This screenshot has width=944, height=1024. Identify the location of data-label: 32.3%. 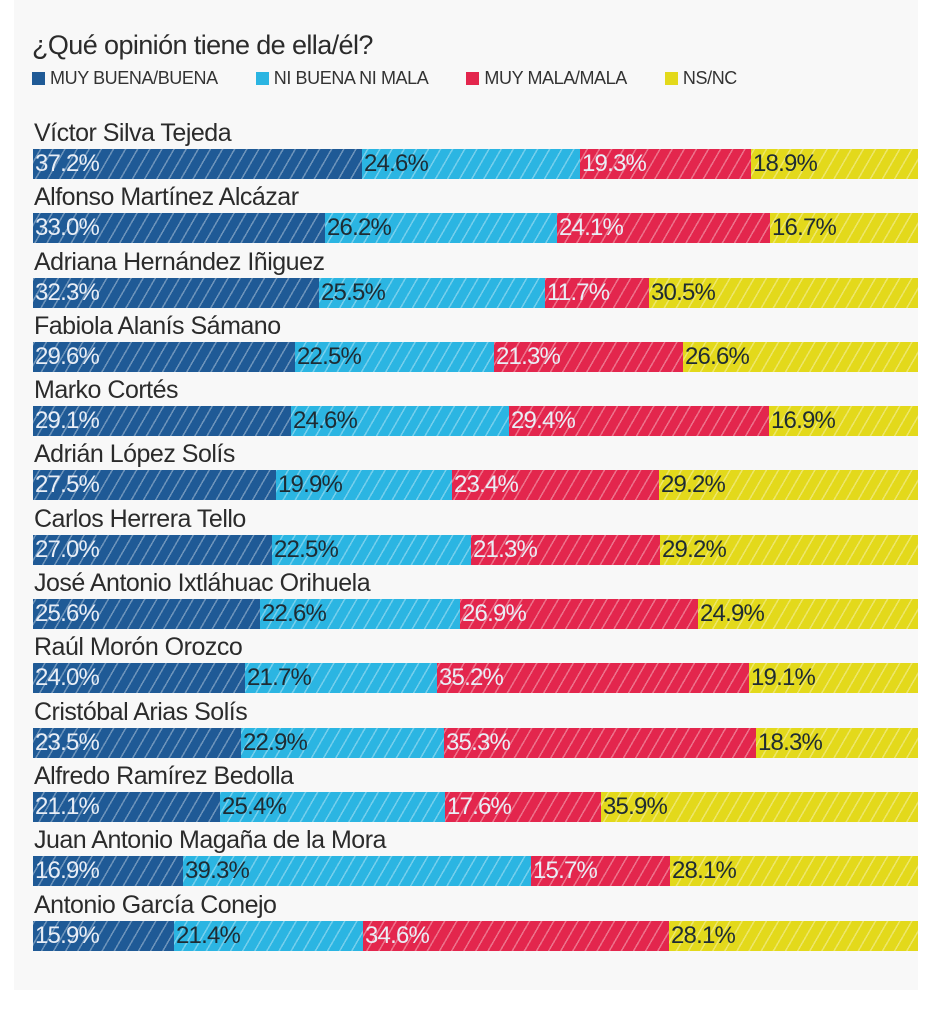
(67, 292).